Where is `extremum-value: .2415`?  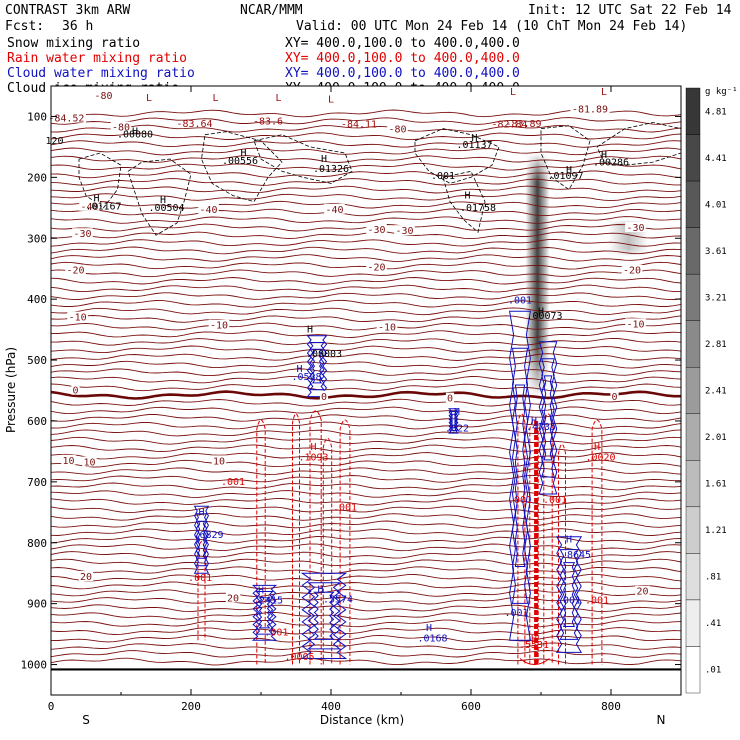
extremum-value: .2415 is located at coordinates (268, 601).